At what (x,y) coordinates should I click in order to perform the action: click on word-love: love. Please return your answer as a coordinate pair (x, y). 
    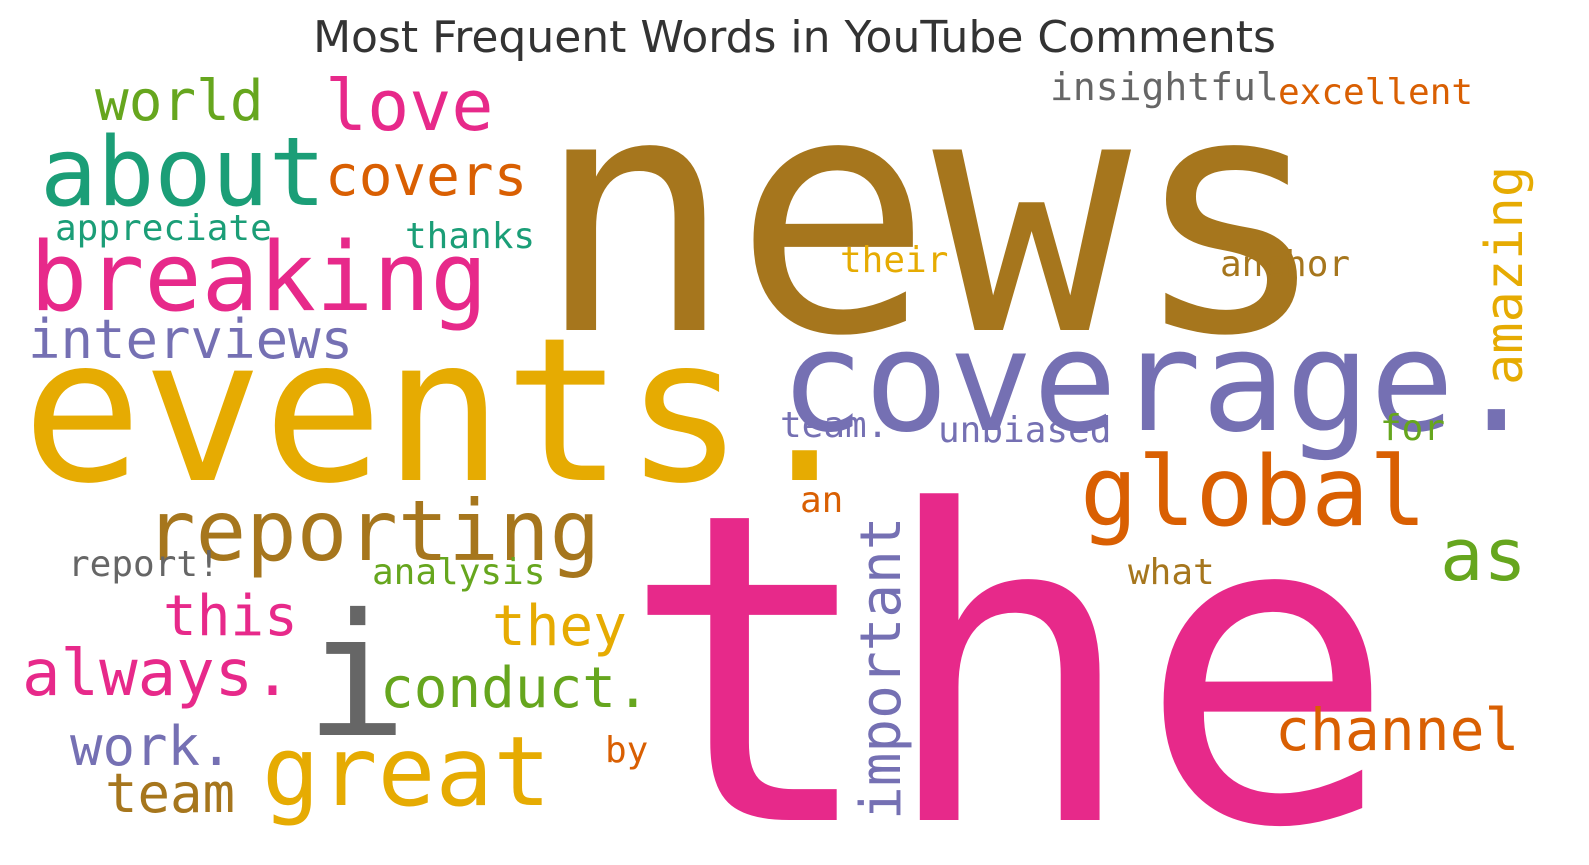
    Looking at the image, I should click on (409, 106).